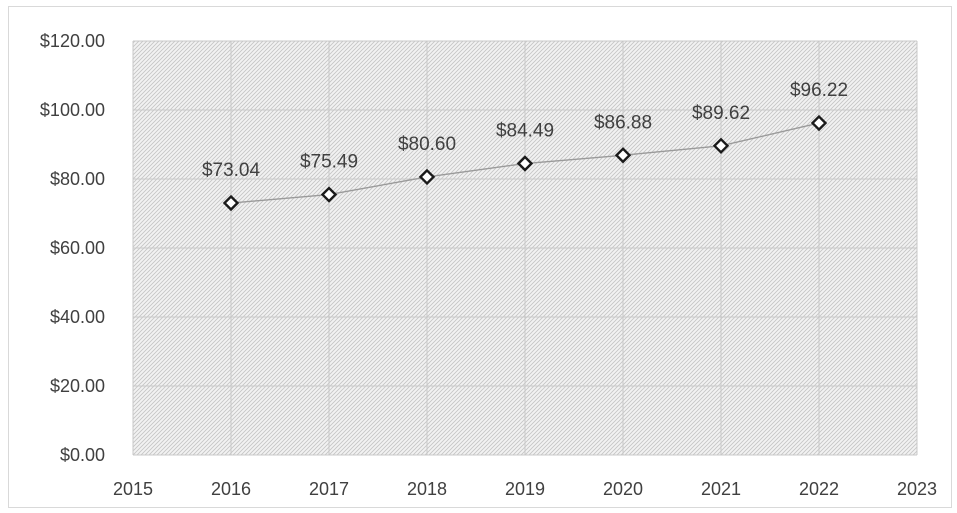 The height and width of the screenshot is (513, 957). I want to click on x-tick-label: 2020, so click(623, 489).